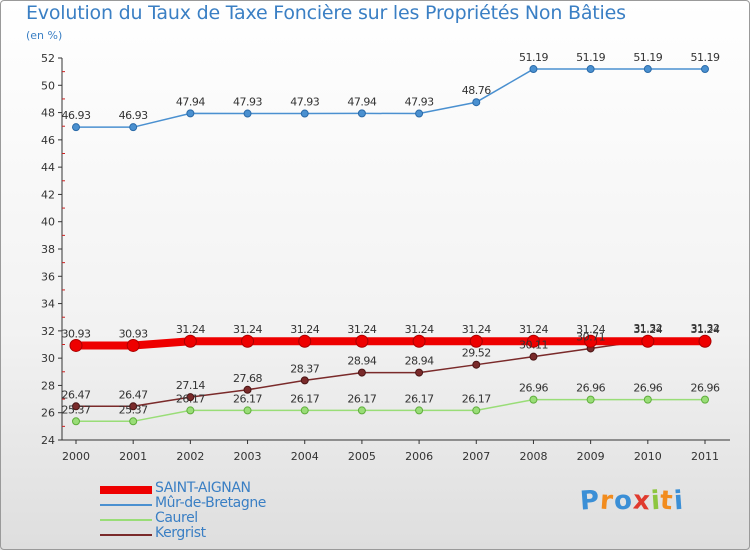 Image resolution: width=750 pixels, height=550 pixels. What do you see at coordinates (705, 456) in the screenshot?
I see `x-tick-label: 2011` at bounding box center [705, 456].